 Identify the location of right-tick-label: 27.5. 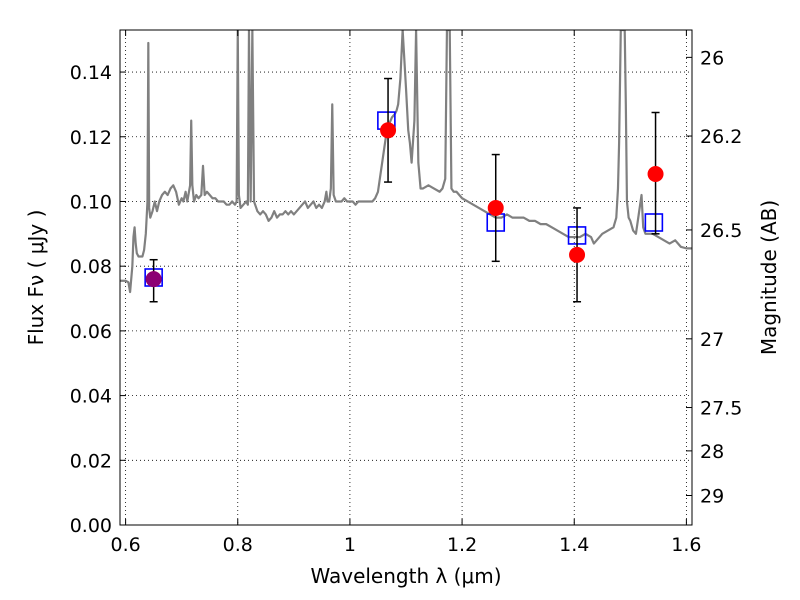
(721, 409).